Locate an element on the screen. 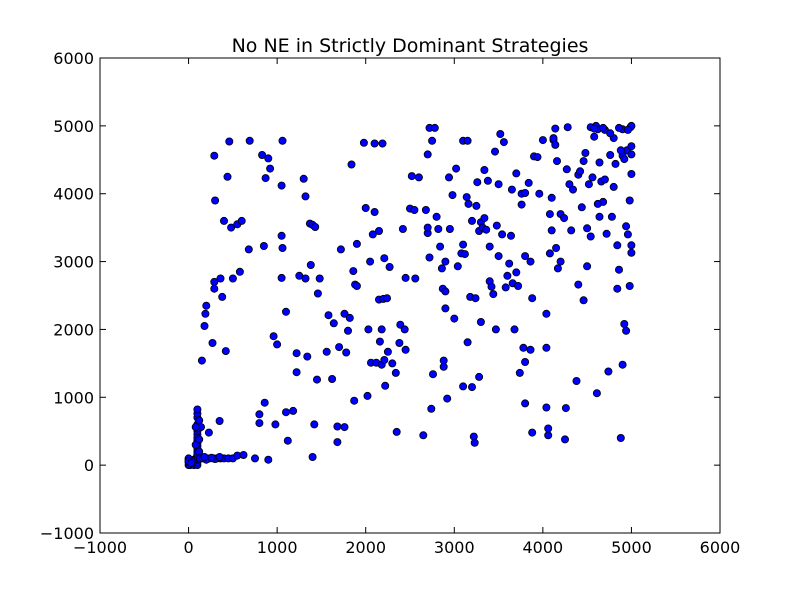 The height and width of the screenshot is (592, 800). y-tick-label: −1000 is located at coordinates (67, 533).